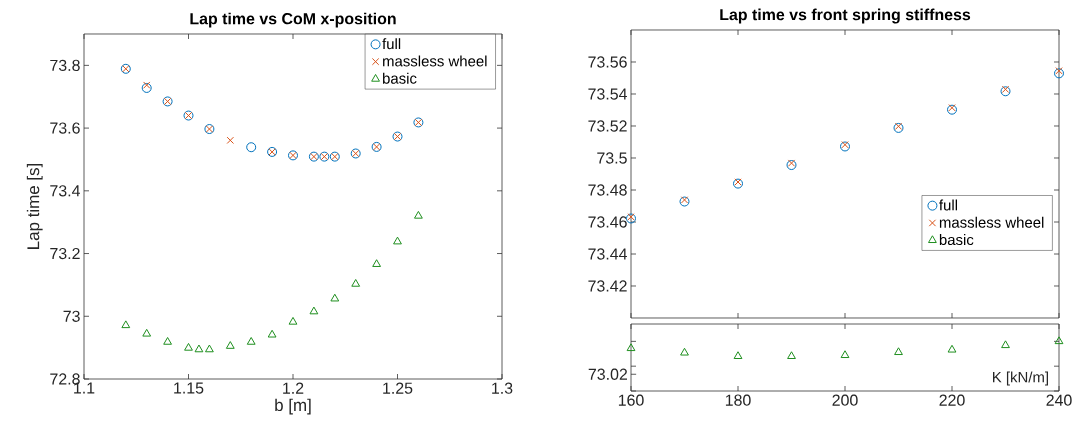 The height and width of the screenshot is (442, 1075). What do you see at coordinates (952, 400) in the screenshot?
I see `x-tick-label: 220` at bounding box center [952, 400].